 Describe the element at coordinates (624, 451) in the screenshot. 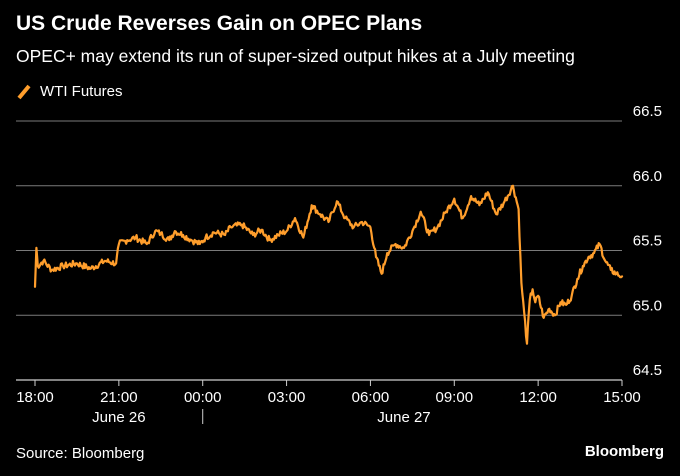

I see `brand-logo: Bloomberg` at that location.